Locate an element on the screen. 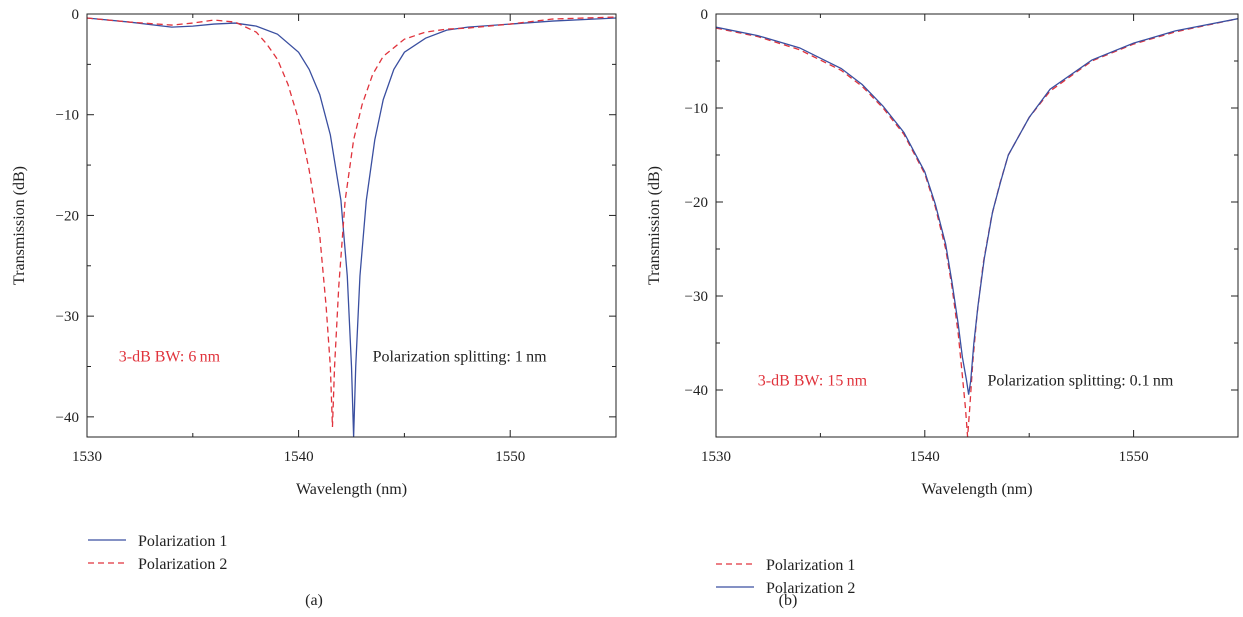 Image resolution: width=1243 pixels, height=617 pixels. bandwidth-annotation: 3-dB BW: 15 nm is located at coordinates (813, 381).